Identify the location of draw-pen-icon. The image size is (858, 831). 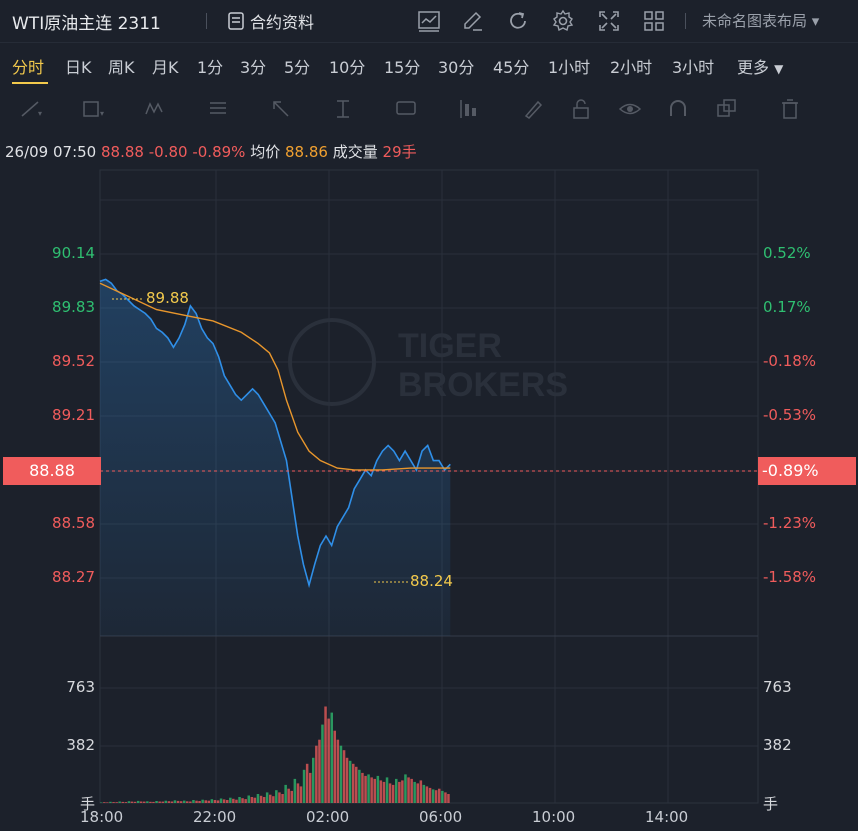
(473, 21).